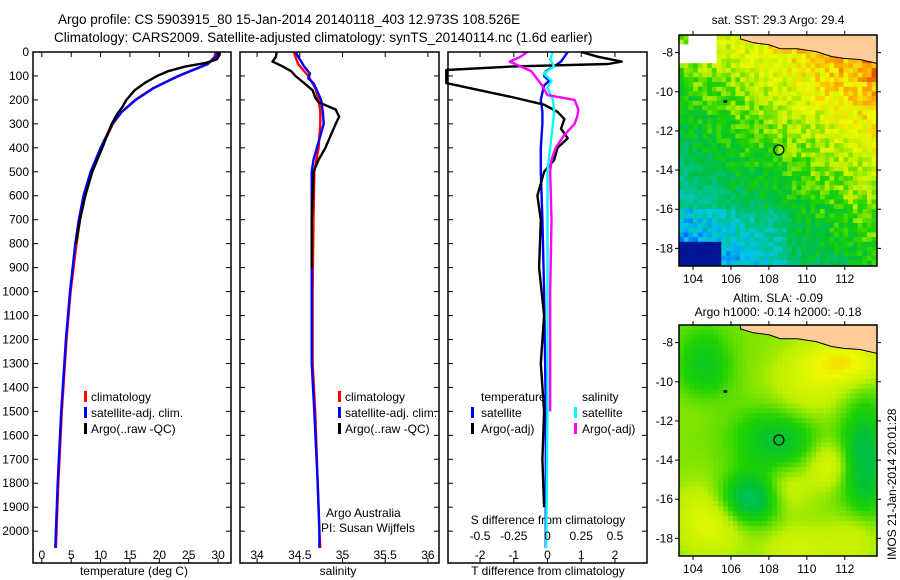  What do you see at coordinates (85, 412) in the screenshot?
I see `legend-marker-satellite` at bounding box center [85, 412].